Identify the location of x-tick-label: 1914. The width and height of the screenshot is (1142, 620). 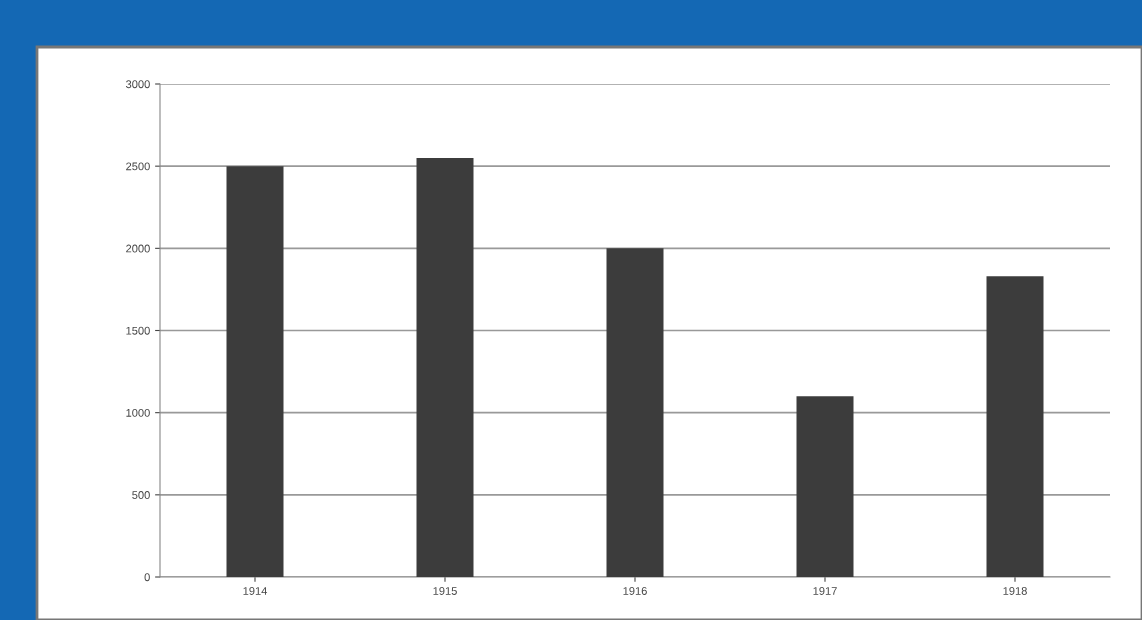
(255, 591).